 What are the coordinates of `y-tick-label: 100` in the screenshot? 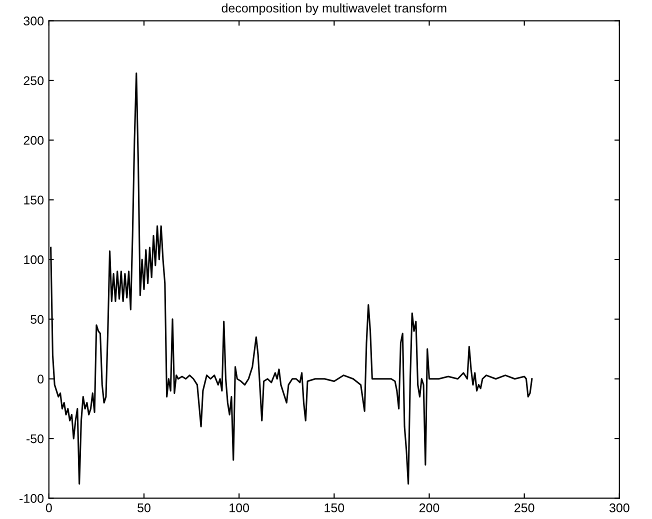 It's located at (34, 259).